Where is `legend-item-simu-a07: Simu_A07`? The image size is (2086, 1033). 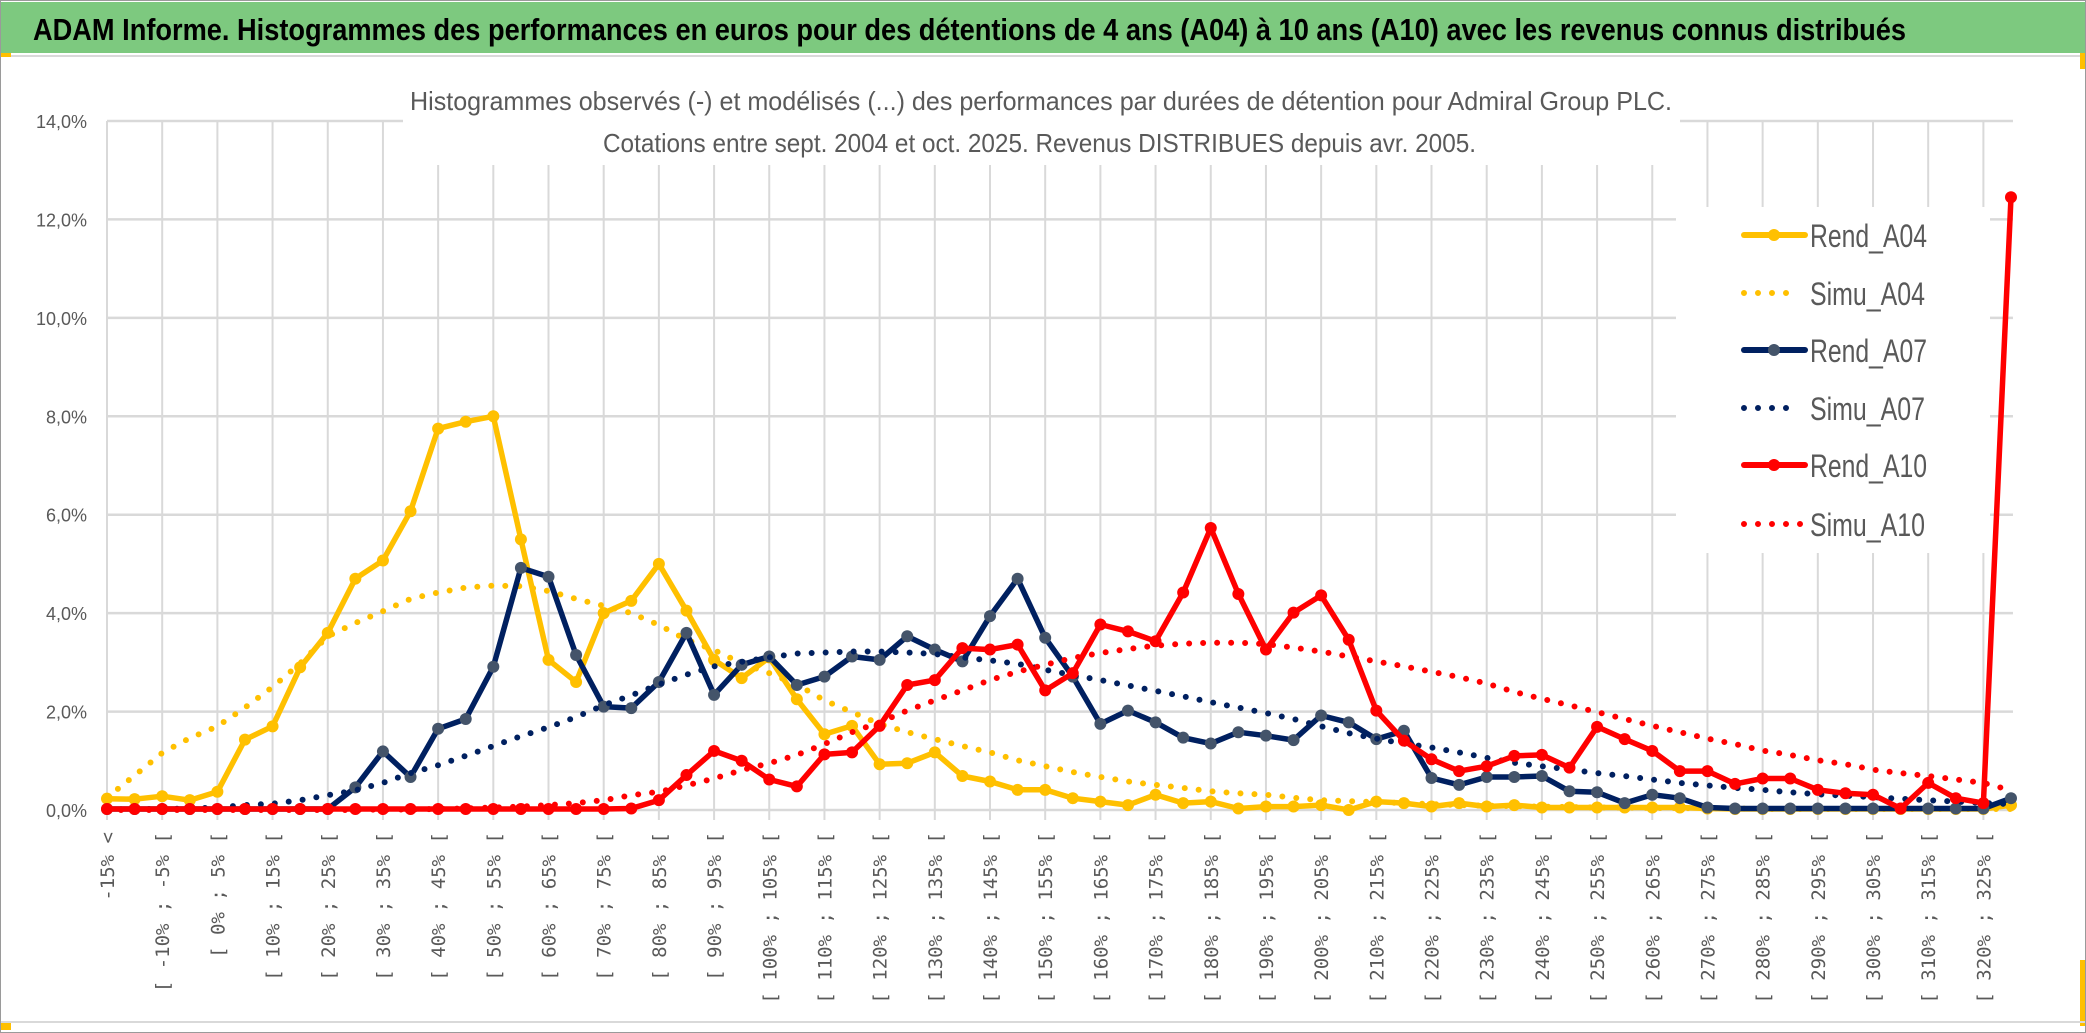 legend-item-simu-a07: Simu_A07 is located at coordinates (1833, 409).